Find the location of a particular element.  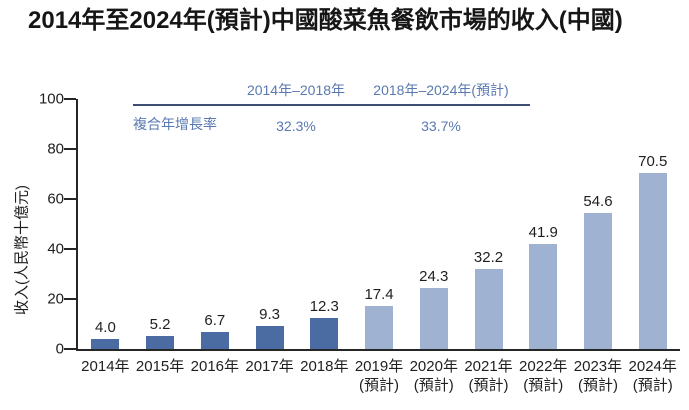

y-tick-label-40: 40 is located at coordinates (55, 249).